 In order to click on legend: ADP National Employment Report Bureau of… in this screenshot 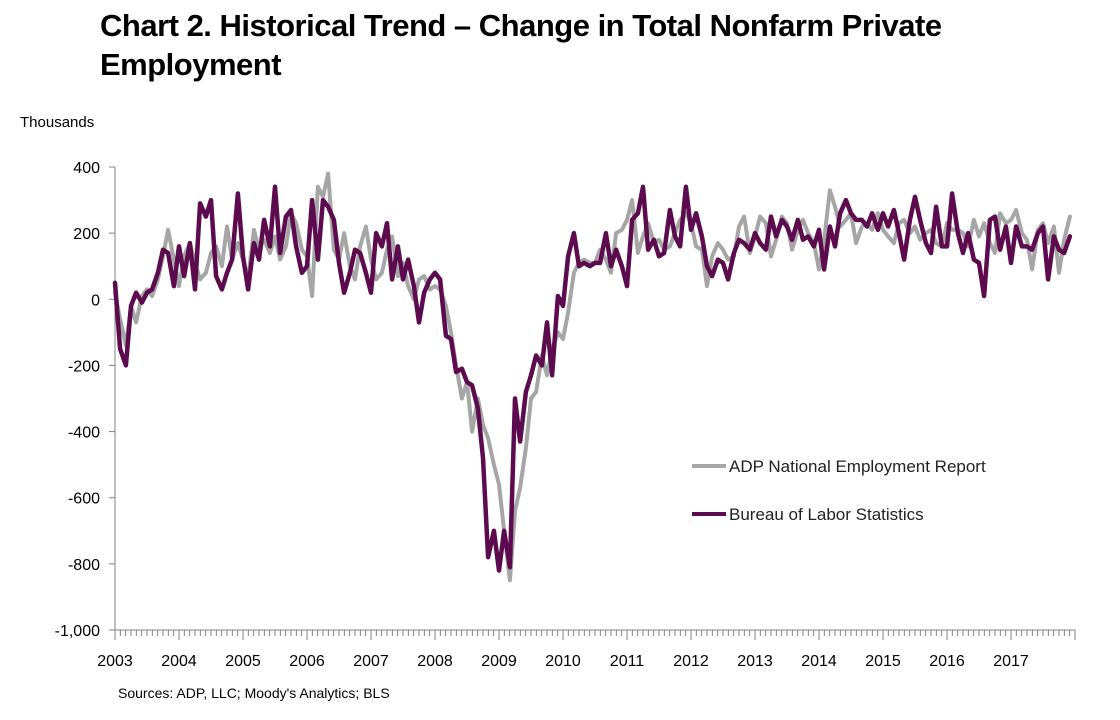, I will do `click(861, 482)`.